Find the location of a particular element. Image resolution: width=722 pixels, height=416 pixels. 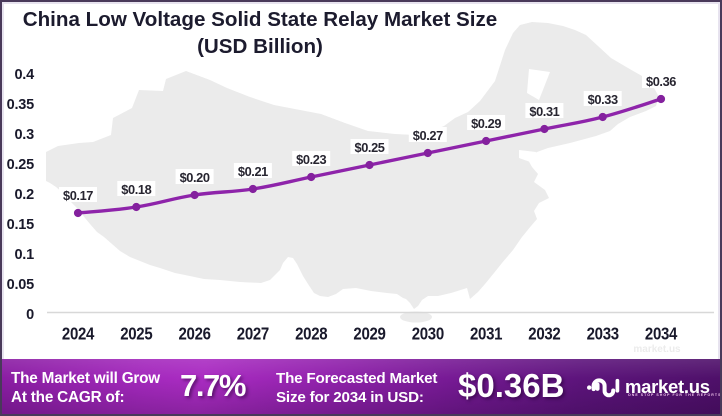

svg-text: 2025 is located at coordinates (136, 334).